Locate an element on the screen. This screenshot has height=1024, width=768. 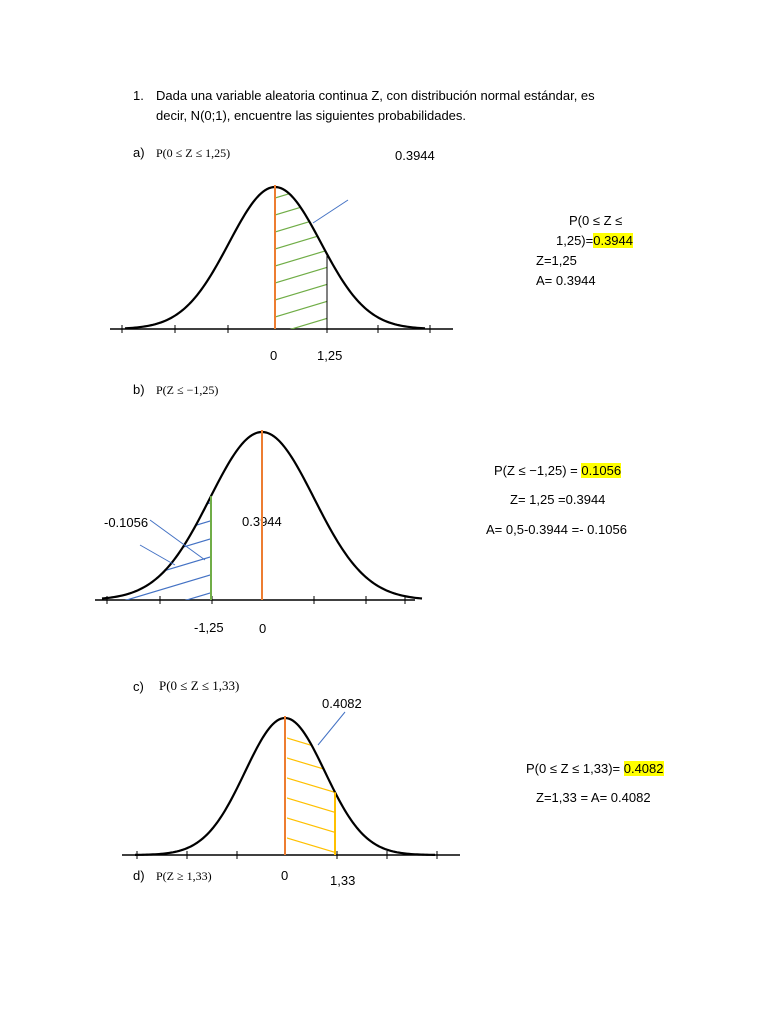
part-d-expression: P(Z ≥ 1,33) is located at coordinates (184, 876).